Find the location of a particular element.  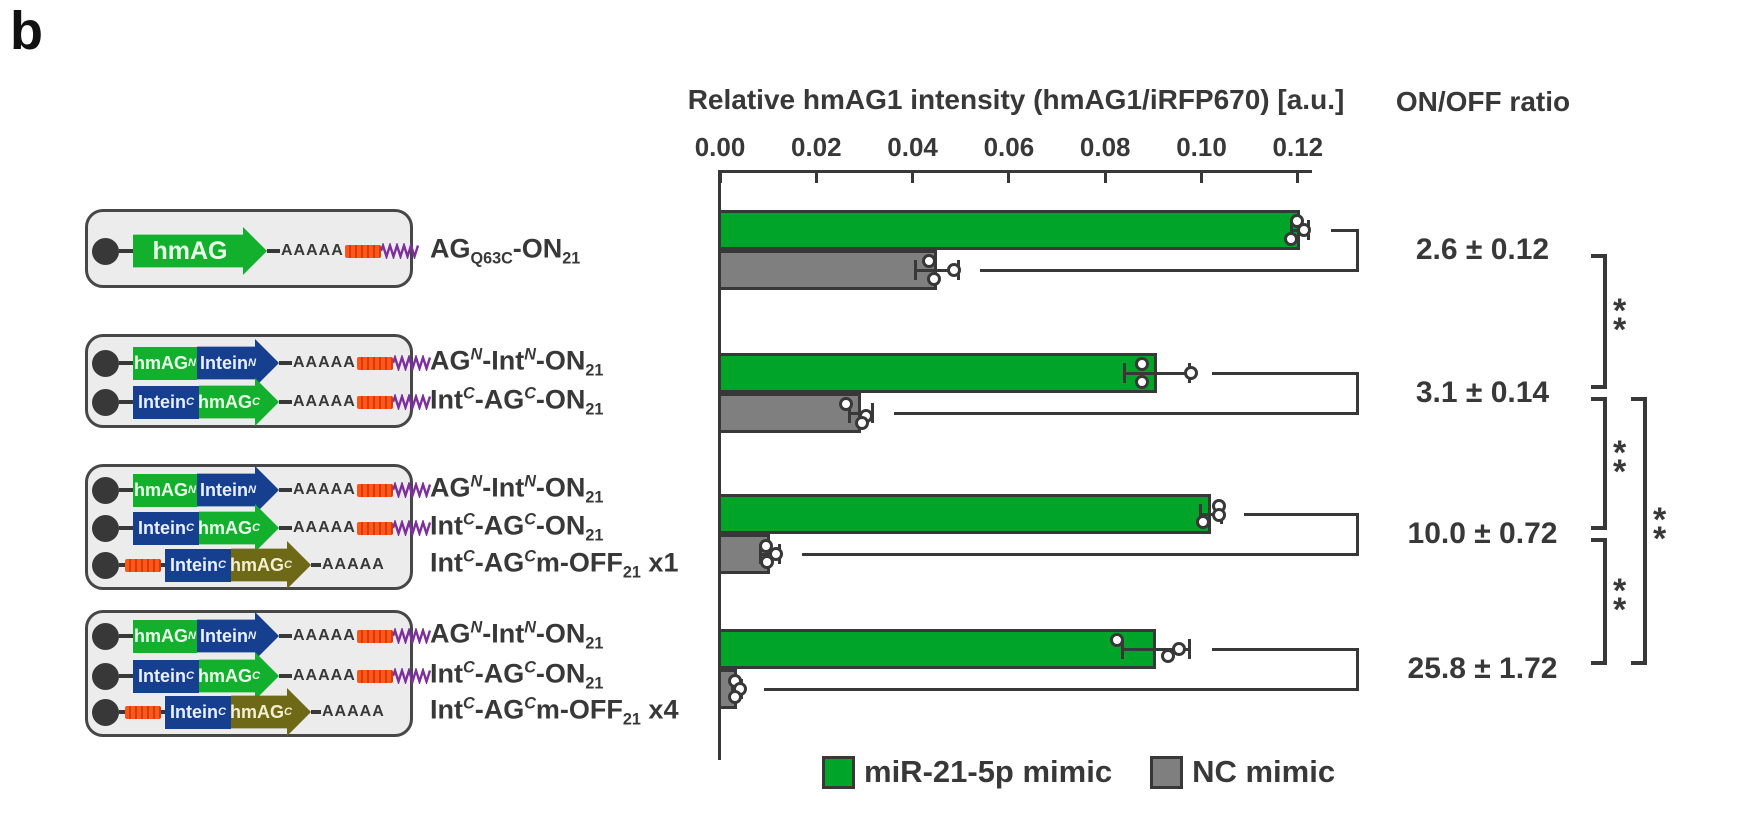

x-axis-tick-label: 0.06 is located at coordinates (1009, 147).